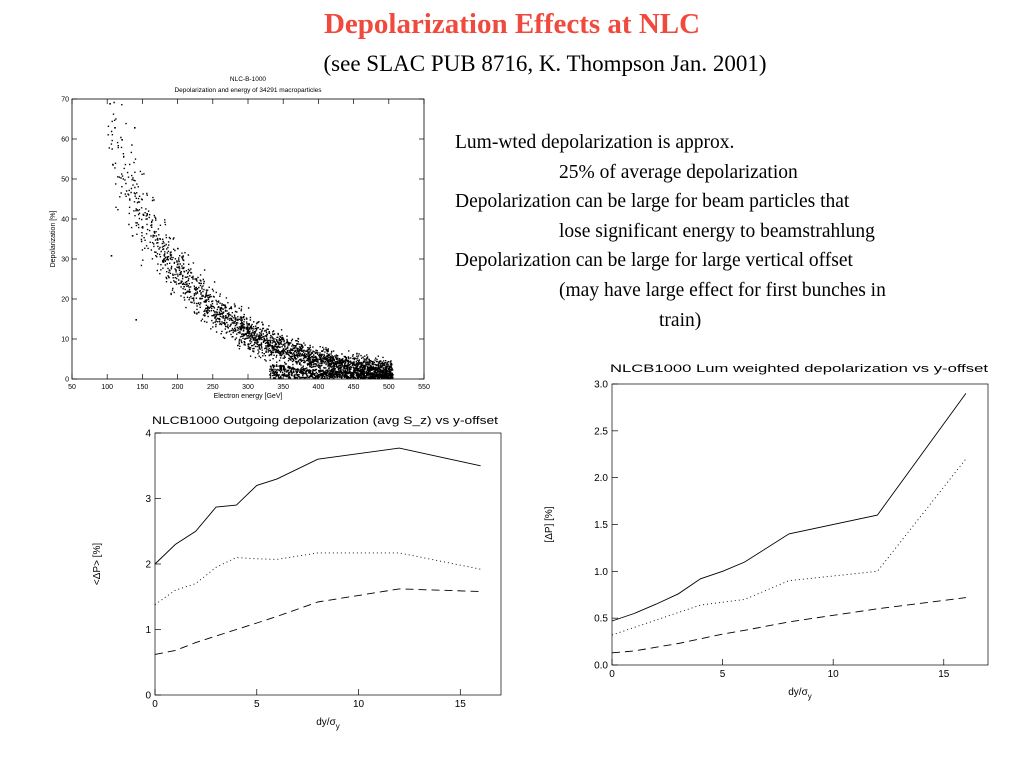 The height and width of the screenshot is (768, 1024). I want to click on lumweighted-plot-frame, so click(800, 524).